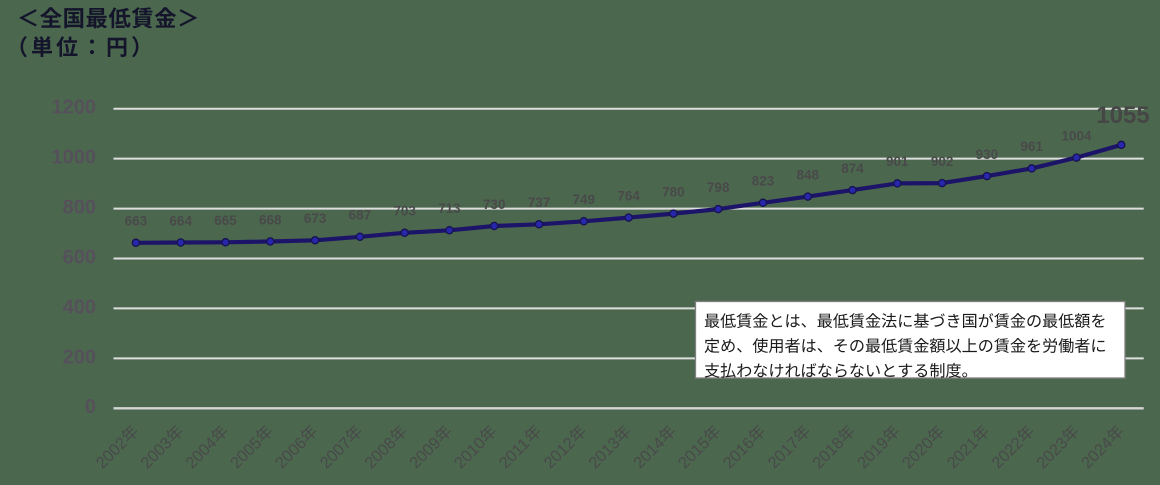 The width and height of the screenshot is (1160, 485). What do you see at coordinates (79, 357) in the screenshot?
I see `svg-text: 200` at bounding box center [79, 357].